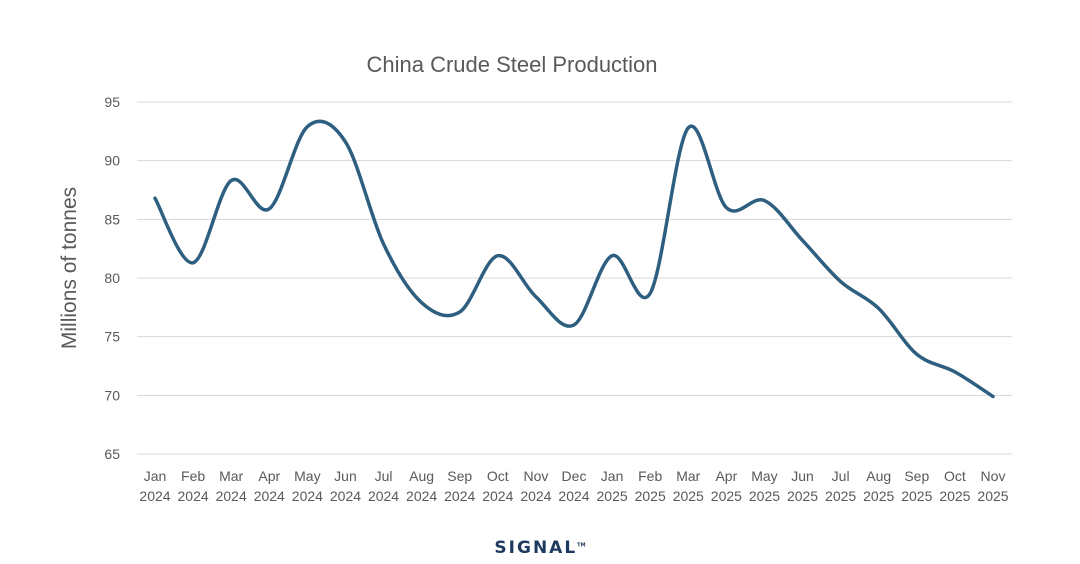  I want to click on logo-text: SIGNAL, so click(536, 548).